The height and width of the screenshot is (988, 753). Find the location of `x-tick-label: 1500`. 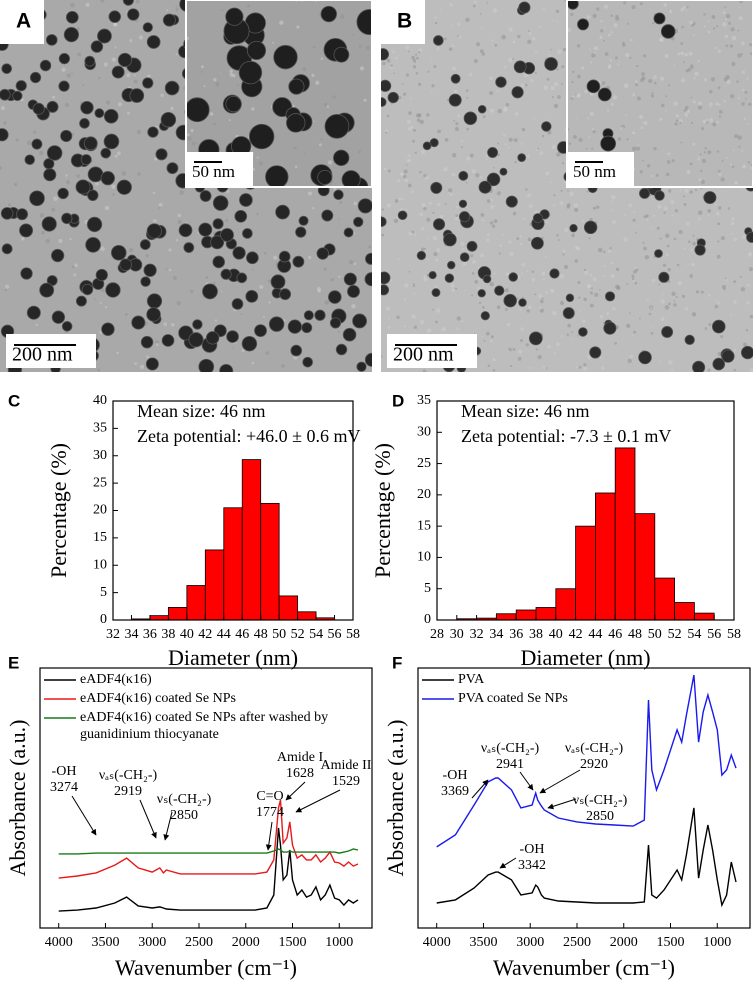

x-tick-label: 1500 is located at coordinates (671, 942).